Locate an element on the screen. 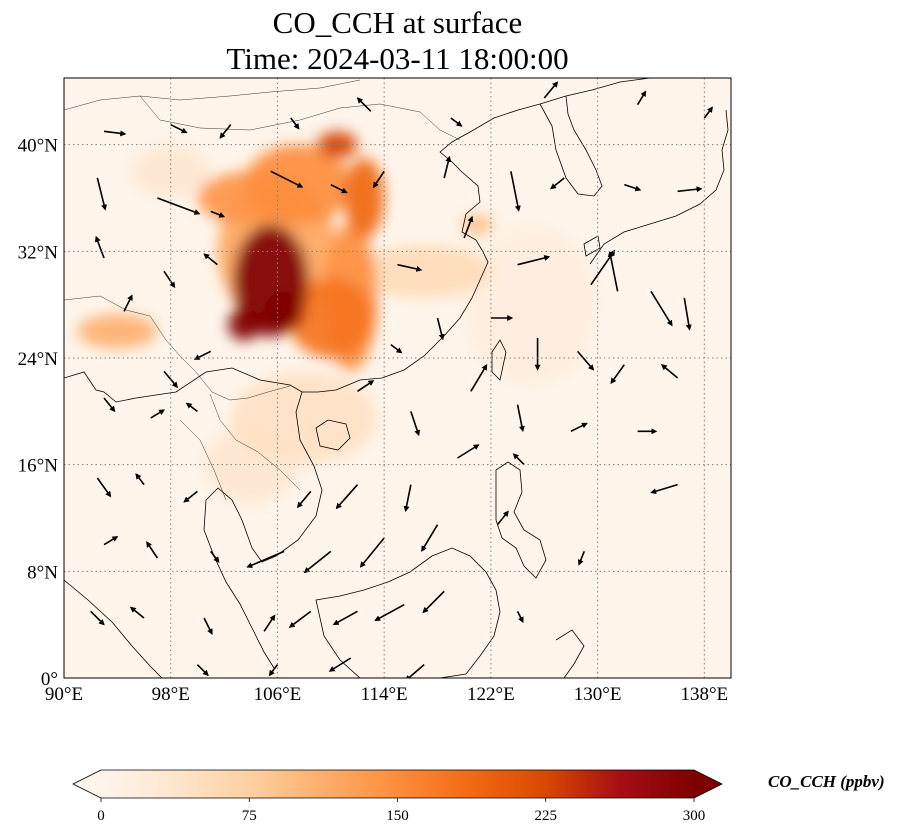 The height and width of the screenshot is (836, 921). colorbar: 0 75 150 225 300 CO_CCH (ppbv) is located at coordinates (478, 796).